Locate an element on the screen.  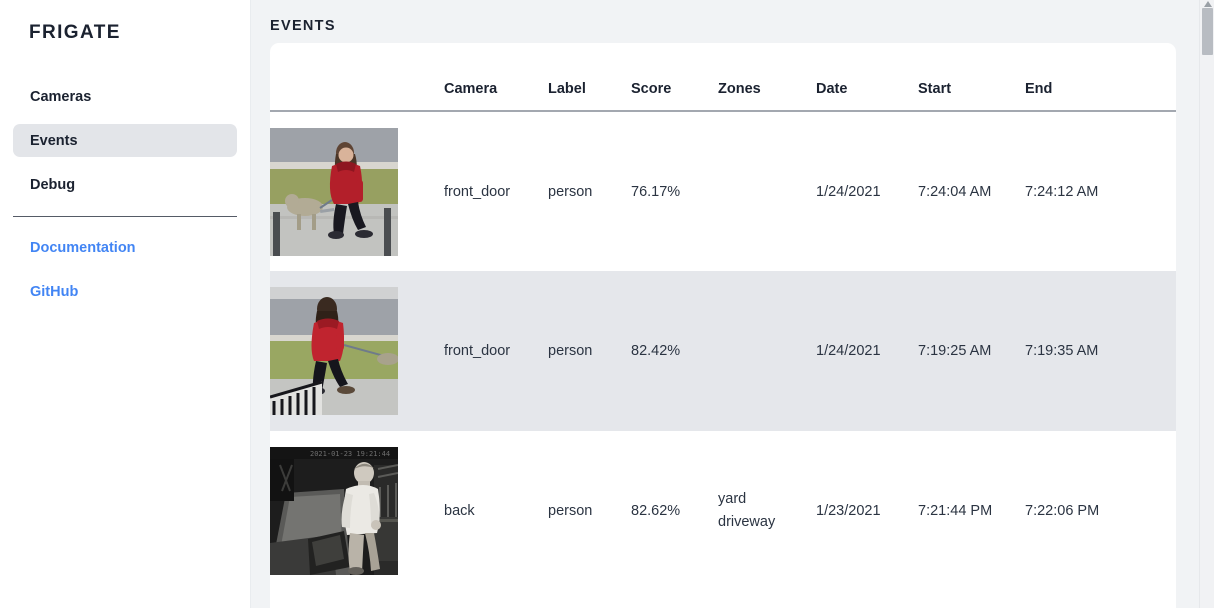
column-header-score: Score is located at coordinates (674, 77).